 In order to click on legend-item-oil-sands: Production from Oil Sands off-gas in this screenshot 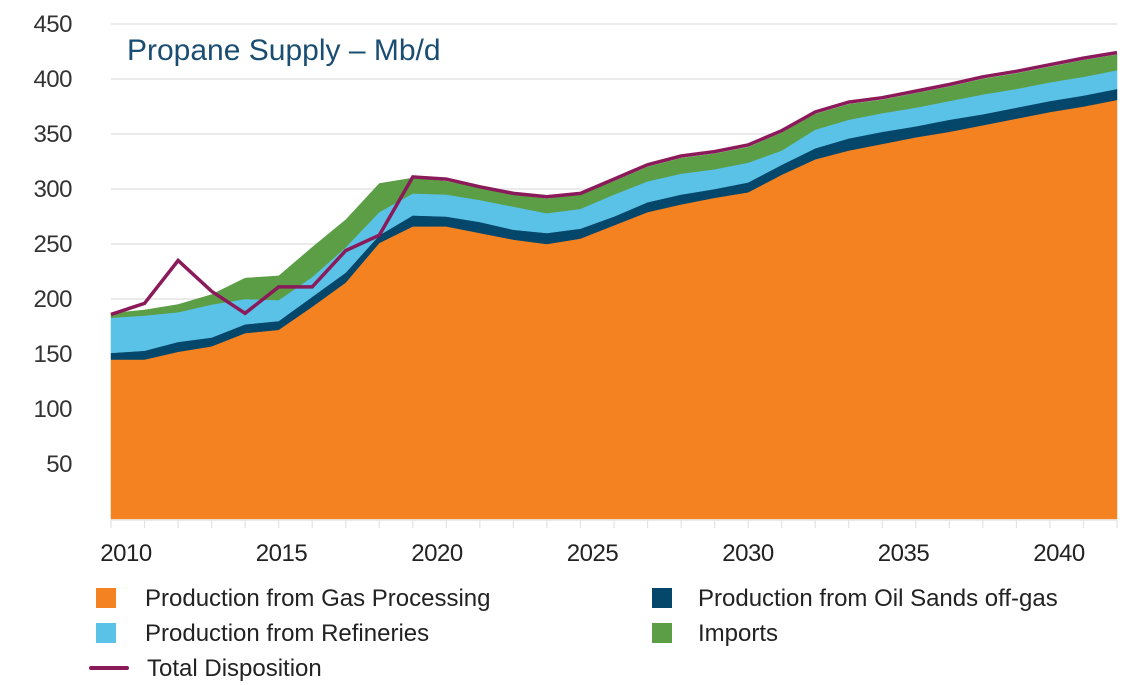, I will do `click(855, 598)`.